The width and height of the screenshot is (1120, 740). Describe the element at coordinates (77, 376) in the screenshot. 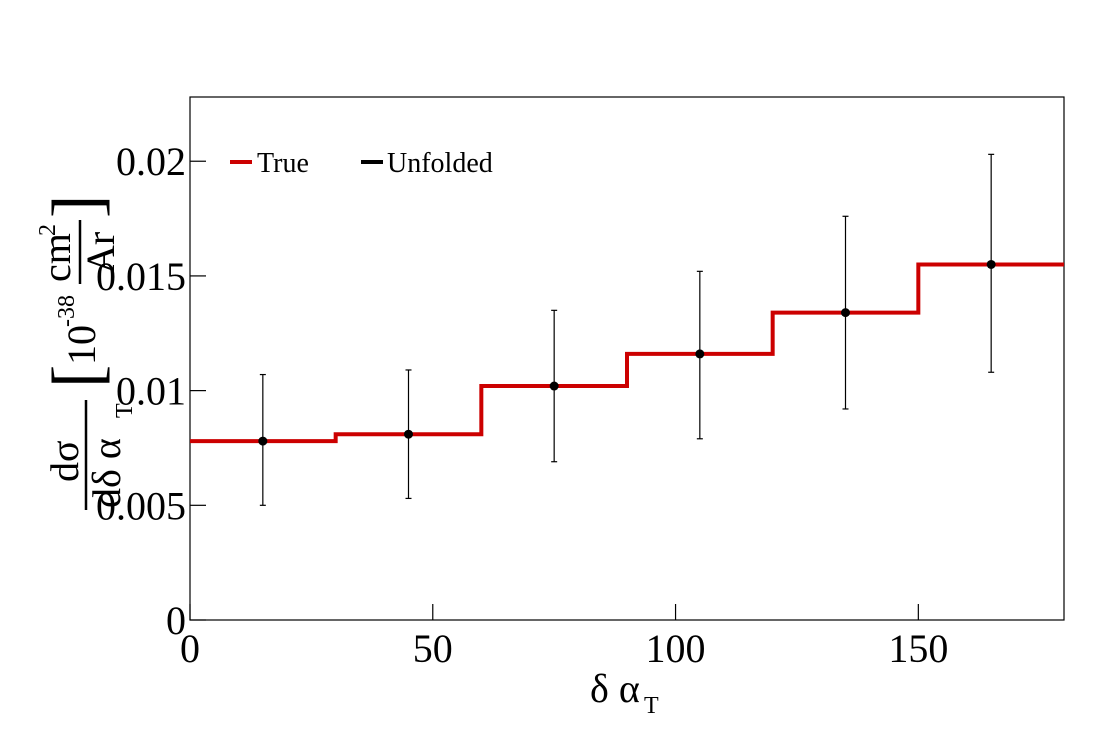

I see `y-title-bracket-open: [` at that location.